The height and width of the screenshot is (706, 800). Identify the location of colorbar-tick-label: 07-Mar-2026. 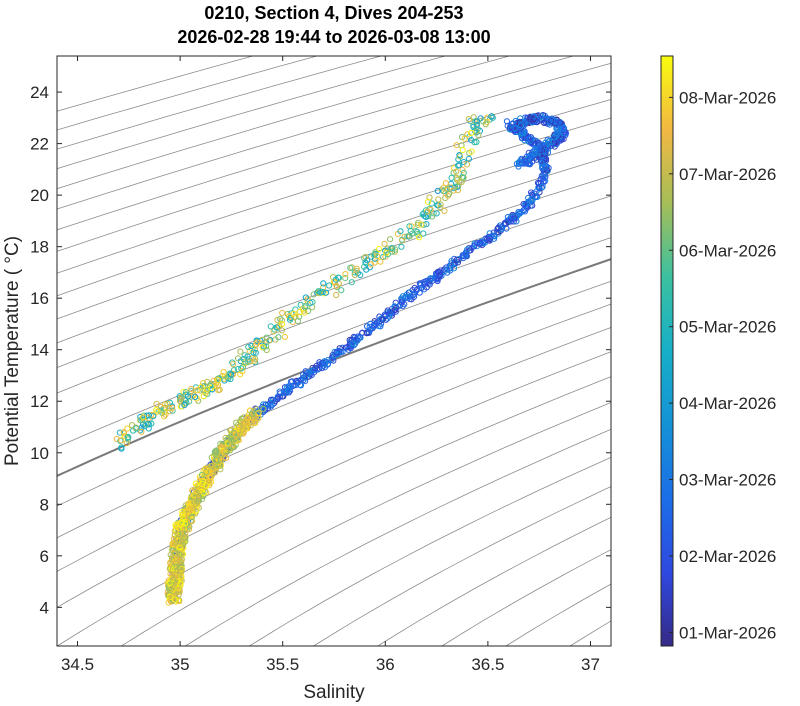
(727, 174).